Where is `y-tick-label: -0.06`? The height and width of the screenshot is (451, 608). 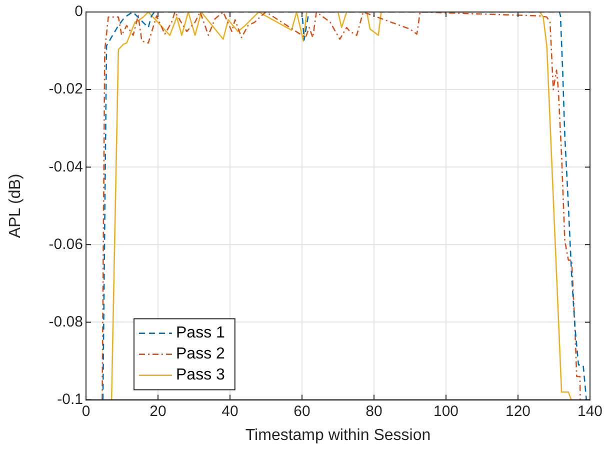 y-tick-label: -0.06 is located at coordinates (65, 244).